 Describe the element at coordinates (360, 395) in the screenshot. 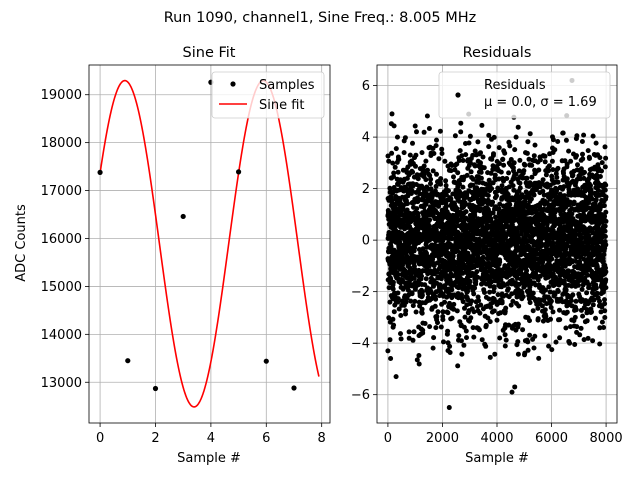

I see `residuals-ytick-label: −6` at that location.